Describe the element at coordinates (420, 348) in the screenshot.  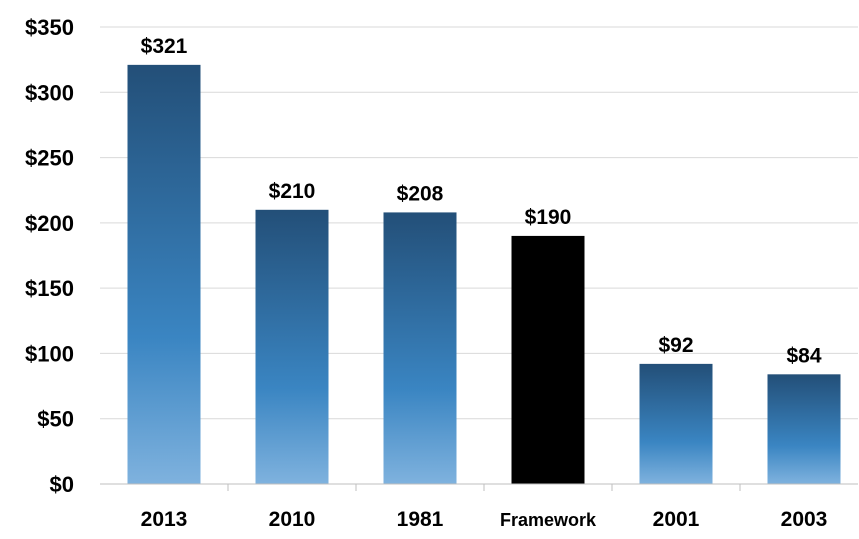
I see `bar-1981` at that location.